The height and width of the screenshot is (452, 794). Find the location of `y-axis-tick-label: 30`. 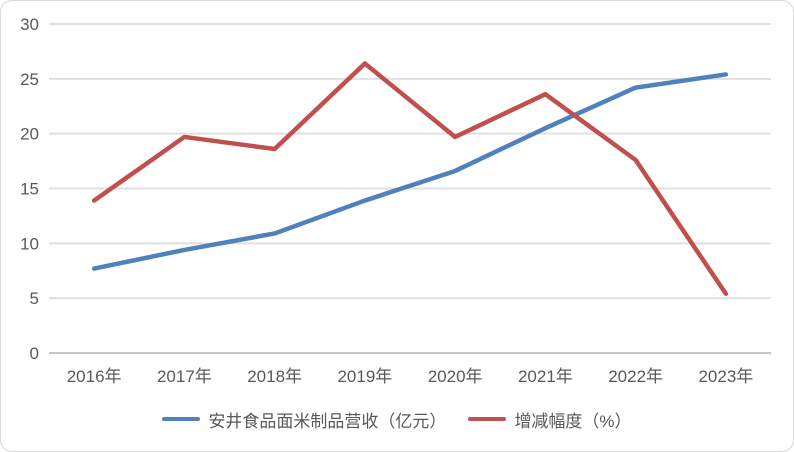

y-axis-tick-label: 30 is located at coordinates (29, 24).